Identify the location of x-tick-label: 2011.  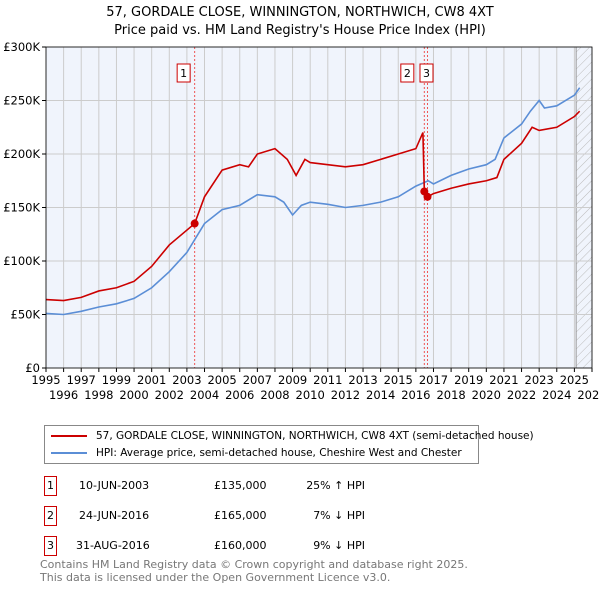
(327, 380).